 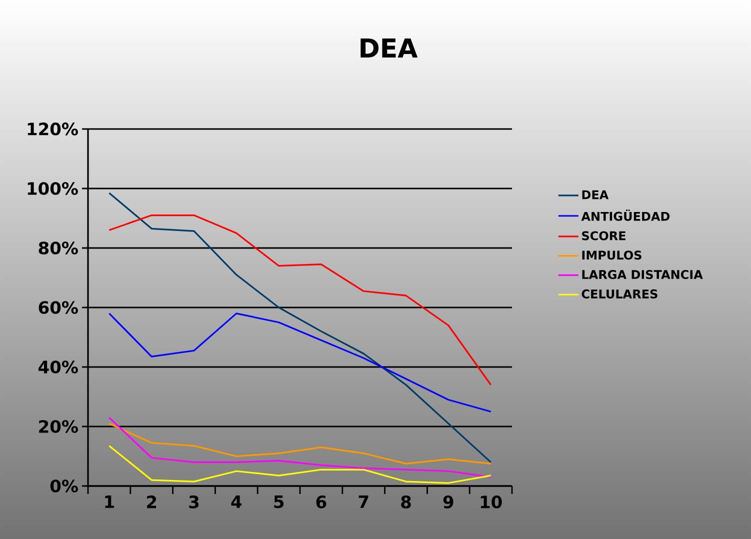 I want to click on y-tick-label: 120%, so click(x=53, y=129).